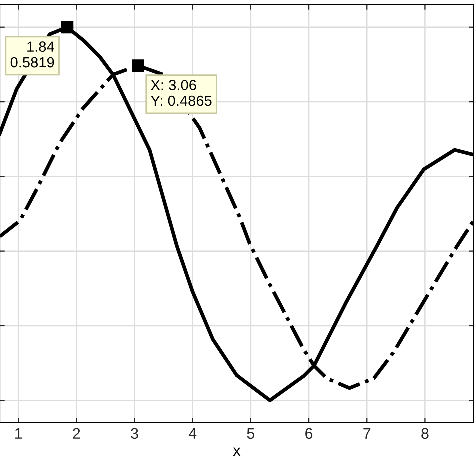 Image resolution: width=474 pixels, height=474 pixels. Describe the element at coordinates (192, 433) in the screenshot. I see `x-tick-label: 4` at that location.